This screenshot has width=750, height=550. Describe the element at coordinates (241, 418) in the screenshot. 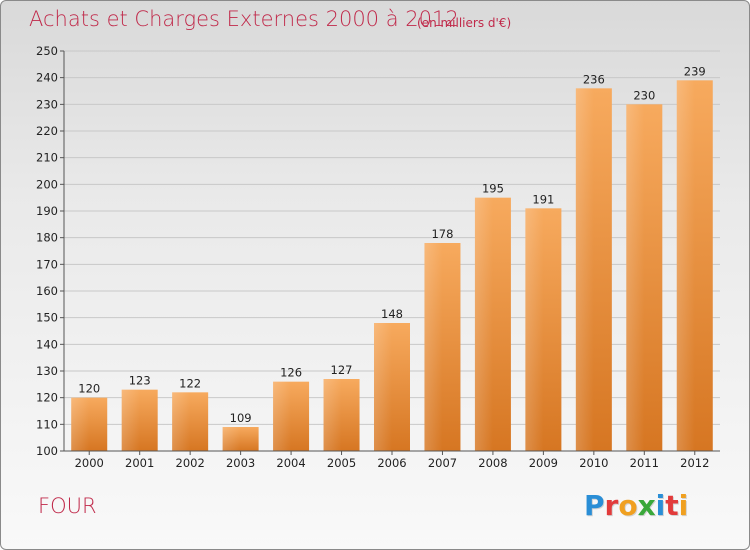

I see `value-label: 109` at that location.